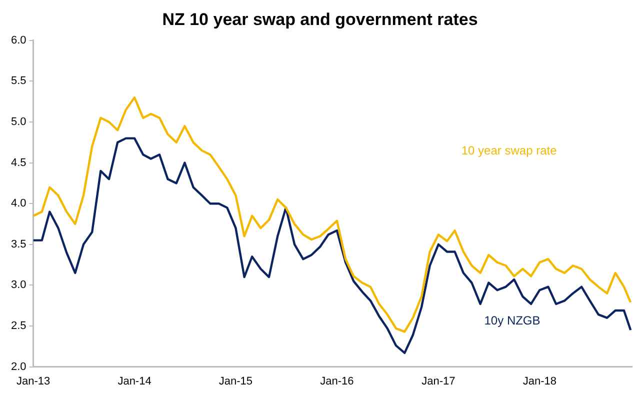 Image resolution: width=634 pixels, height=417 pixels. What do you see at coordinates (539, 381) in the screenshot?
I see `x-tick-label: Jan-18` at bounding box center [539, 381].